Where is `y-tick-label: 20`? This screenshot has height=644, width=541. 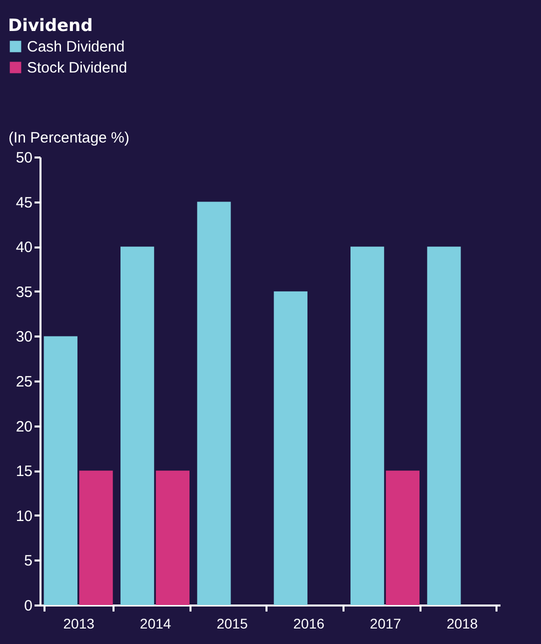 y-tick-label: 20 is located at coordinates (24, 427).